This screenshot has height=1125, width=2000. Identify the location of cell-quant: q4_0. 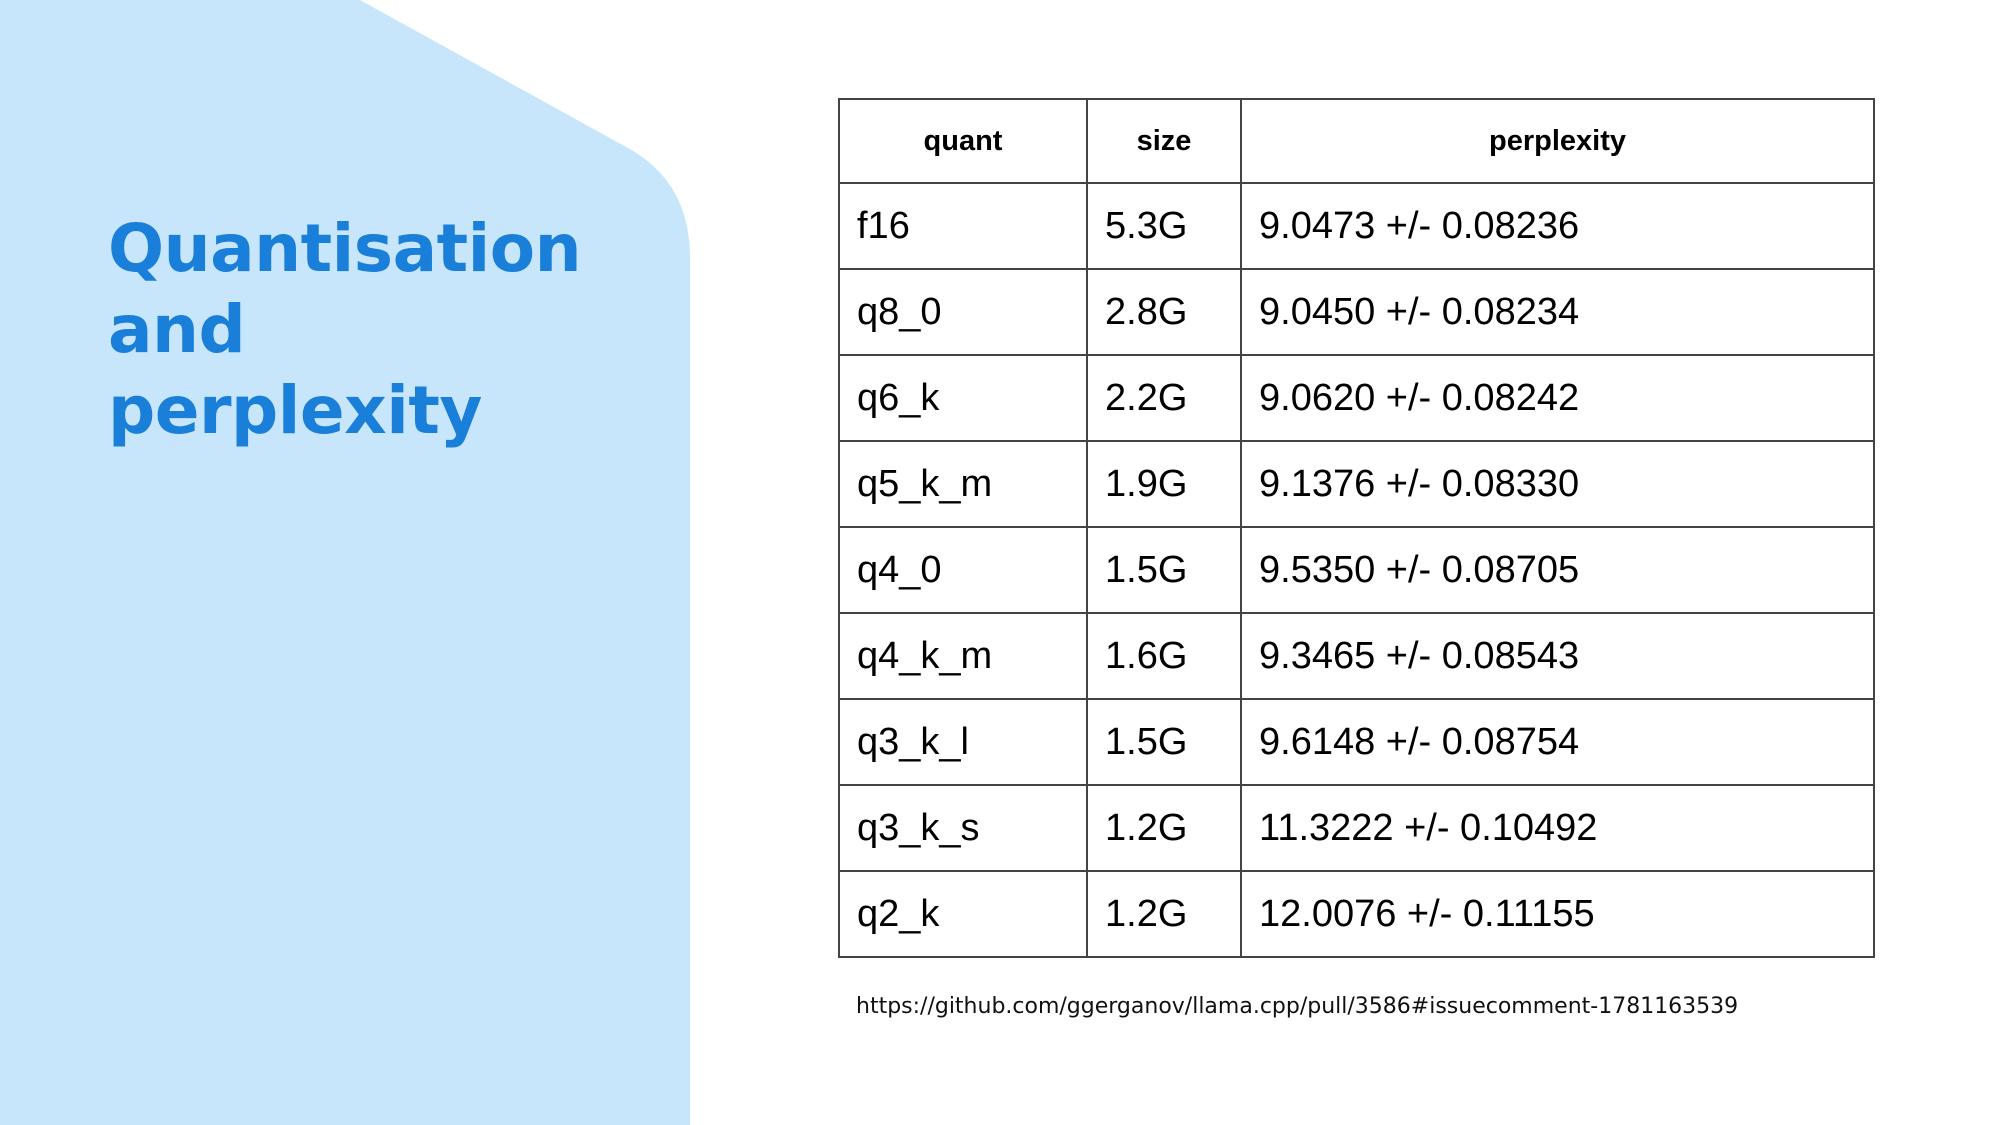
(963, 570).